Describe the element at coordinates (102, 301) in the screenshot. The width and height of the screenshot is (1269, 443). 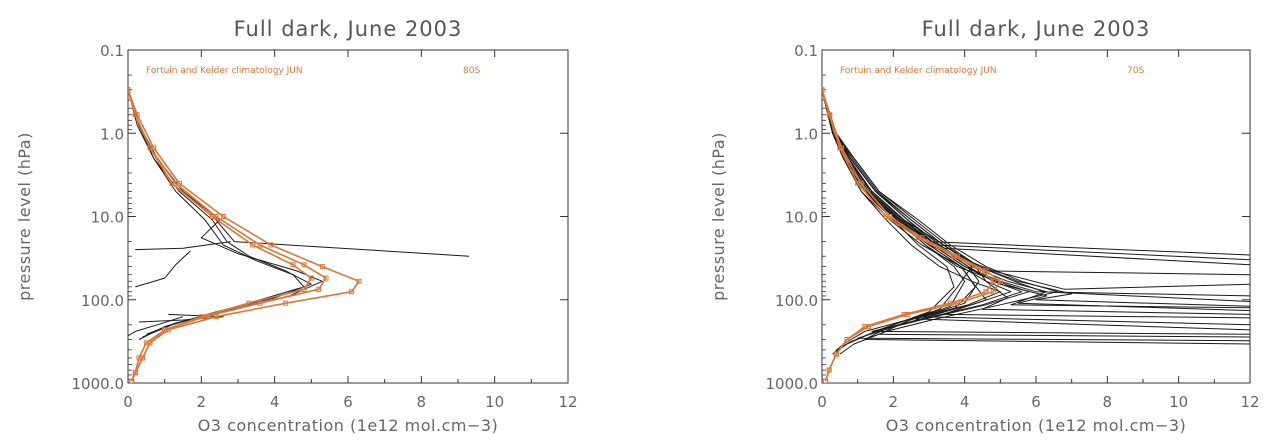
I see `y-tick-label: 100.0` at that location.